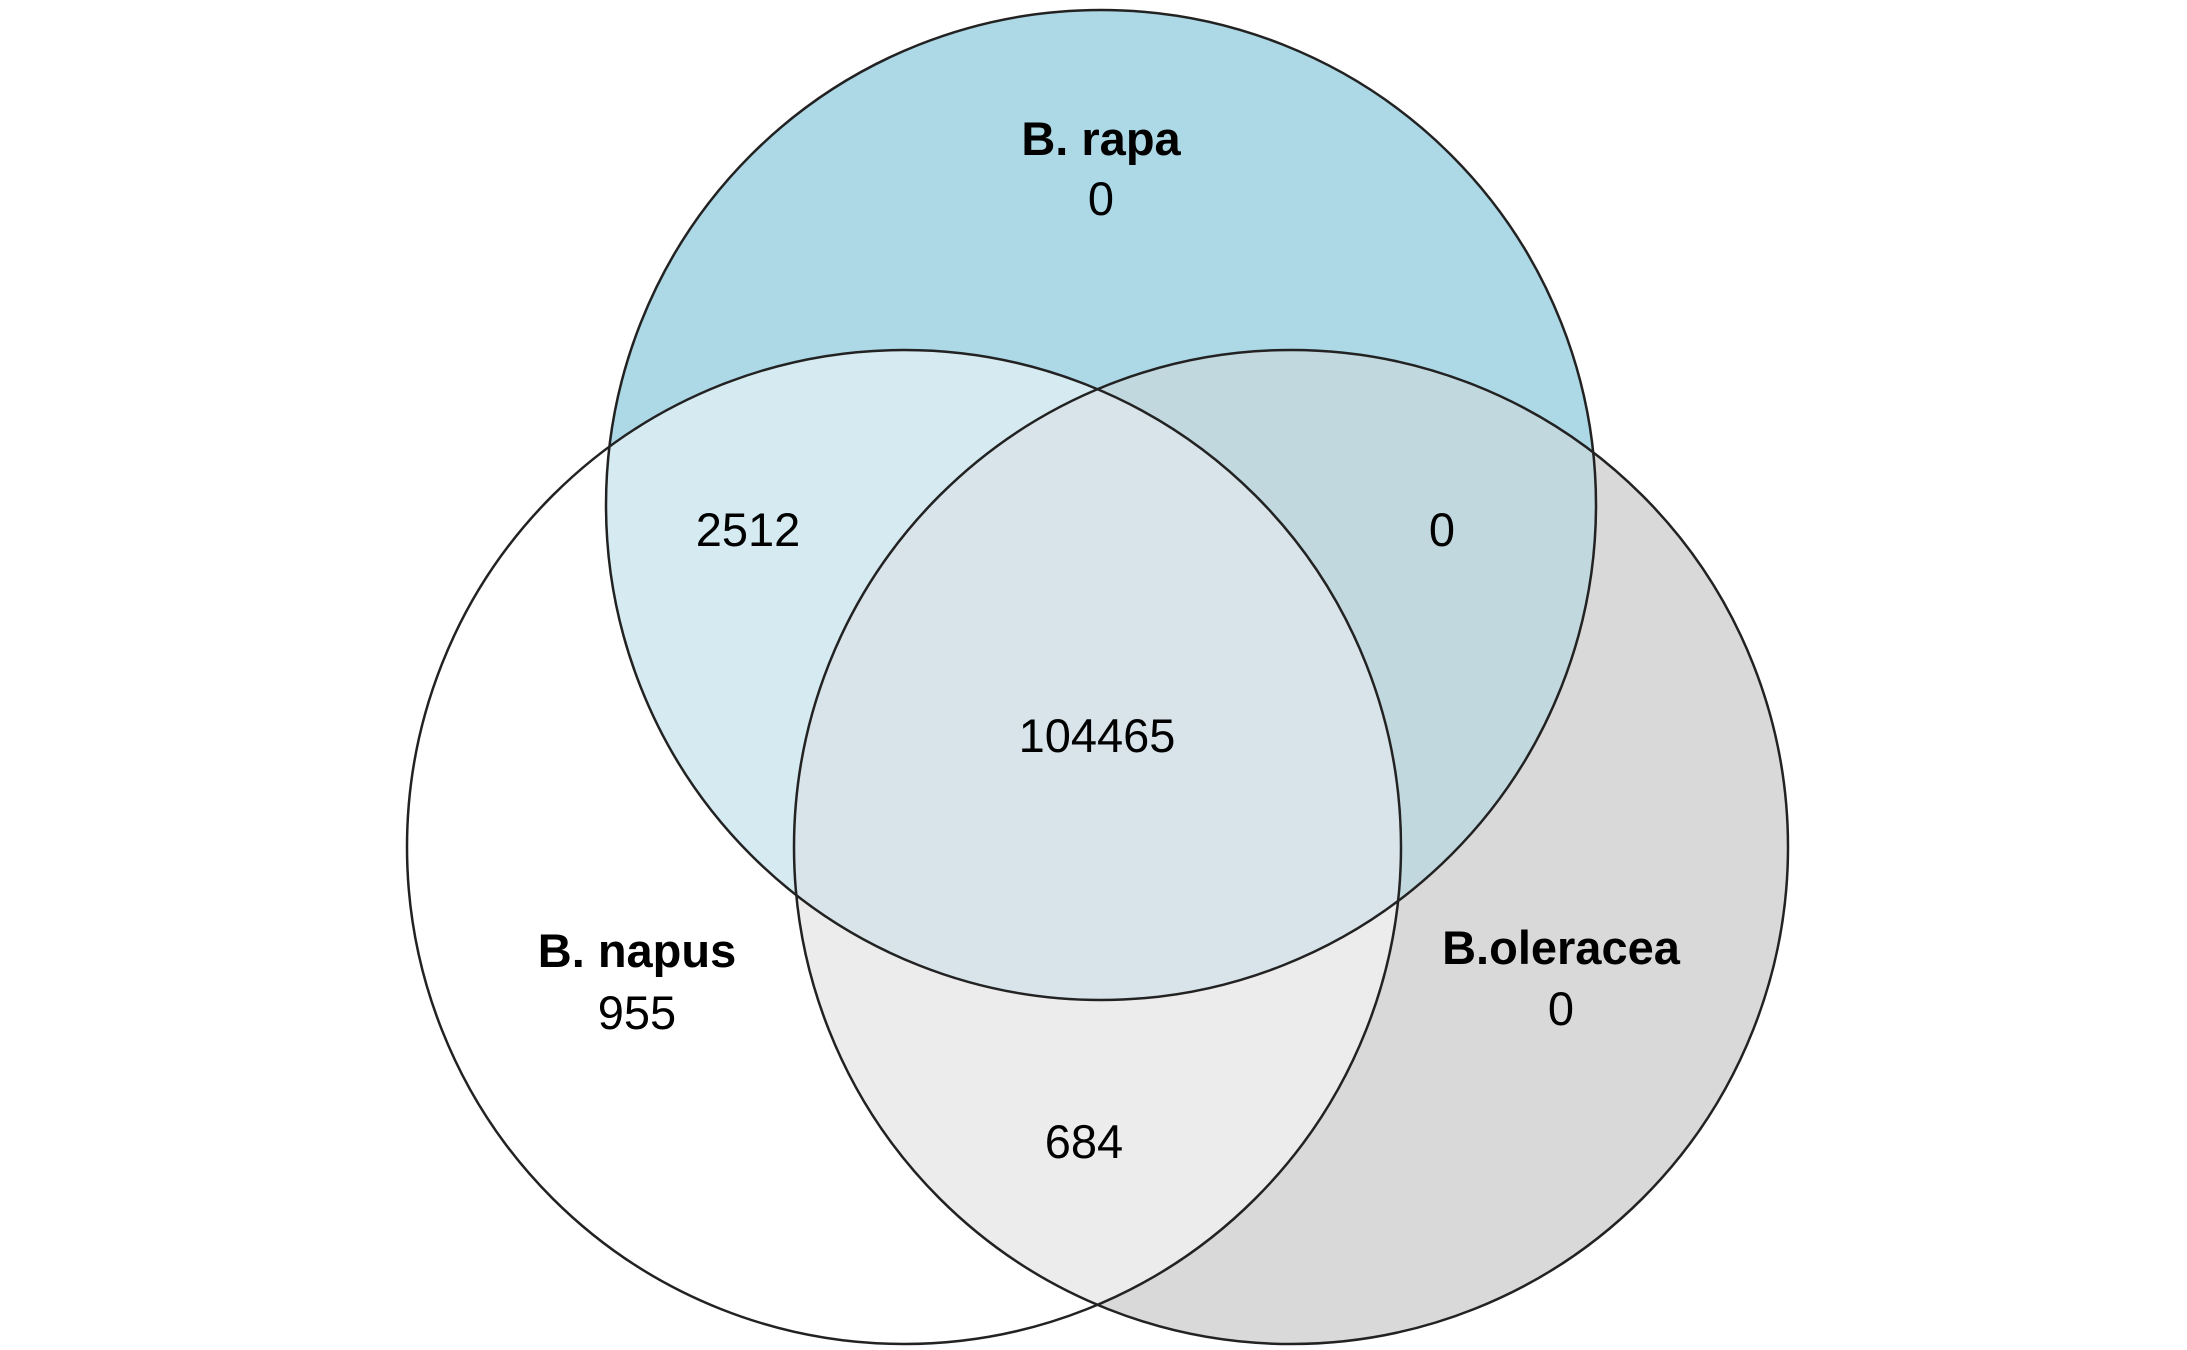  What do you see at coordinates (1084, 1141) in the screenshot?
I see `napus-oleracea-count: 684` at bounding box center [1084, 1141].